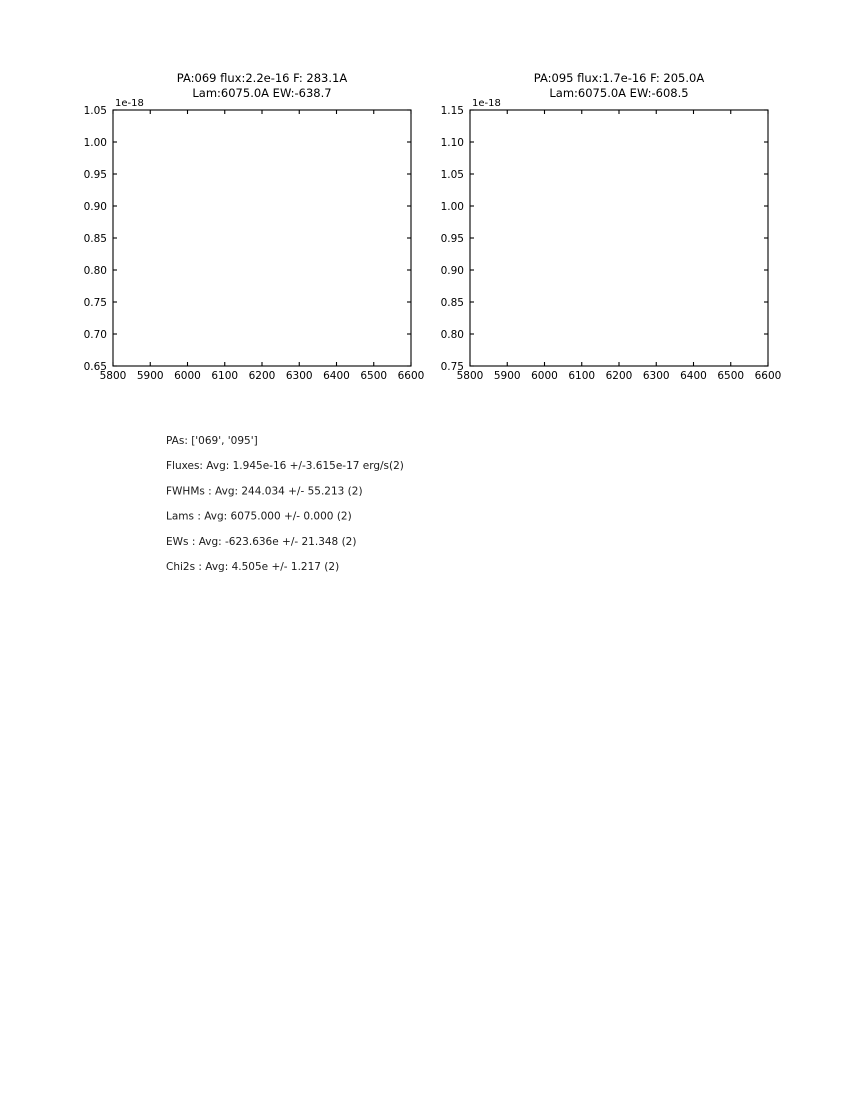  What do you see at coordinates (95, 367) in the screenshot?
I see `y-tick-label: 0.65` at bounding box center [95, 367].